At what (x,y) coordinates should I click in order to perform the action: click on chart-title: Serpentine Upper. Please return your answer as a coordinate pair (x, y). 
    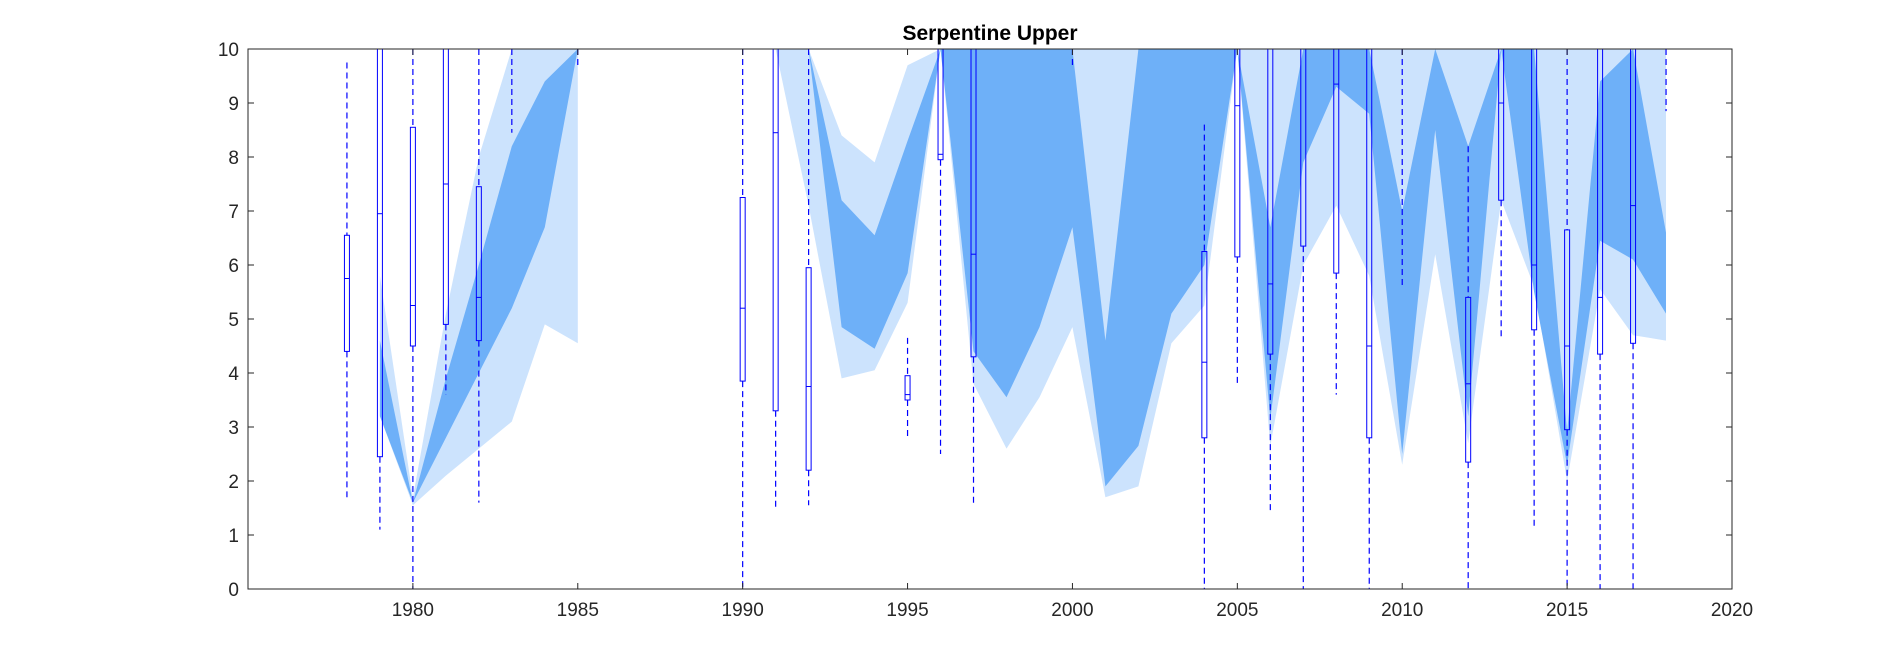
    Looking at the image, I should click on (989, 33).